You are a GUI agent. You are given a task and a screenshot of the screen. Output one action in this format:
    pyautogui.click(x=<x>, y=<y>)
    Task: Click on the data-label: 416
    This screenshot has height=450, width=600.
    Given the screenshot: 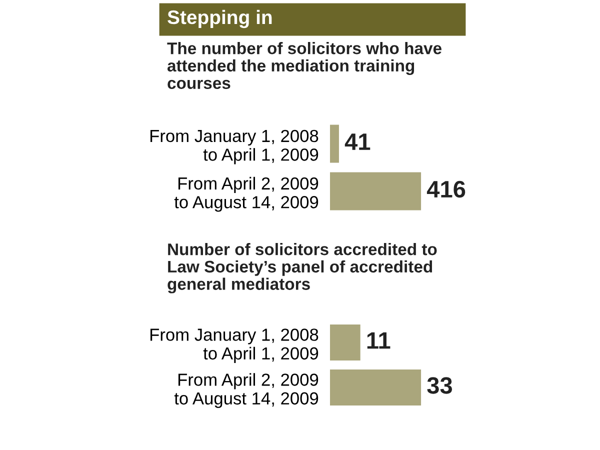 What is the action you would take?
    pyautogui.click(x=446, y=189)
    